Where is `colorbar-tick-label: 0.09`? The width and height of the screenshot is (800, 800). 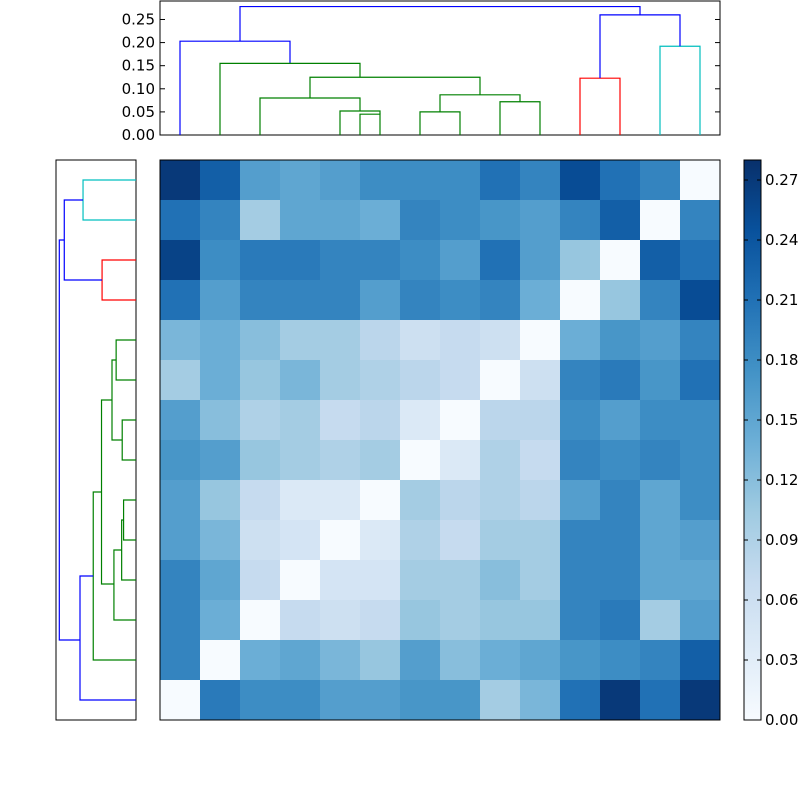
colorbar-tick-label: 0.09 is located at coordinates (781, 540).